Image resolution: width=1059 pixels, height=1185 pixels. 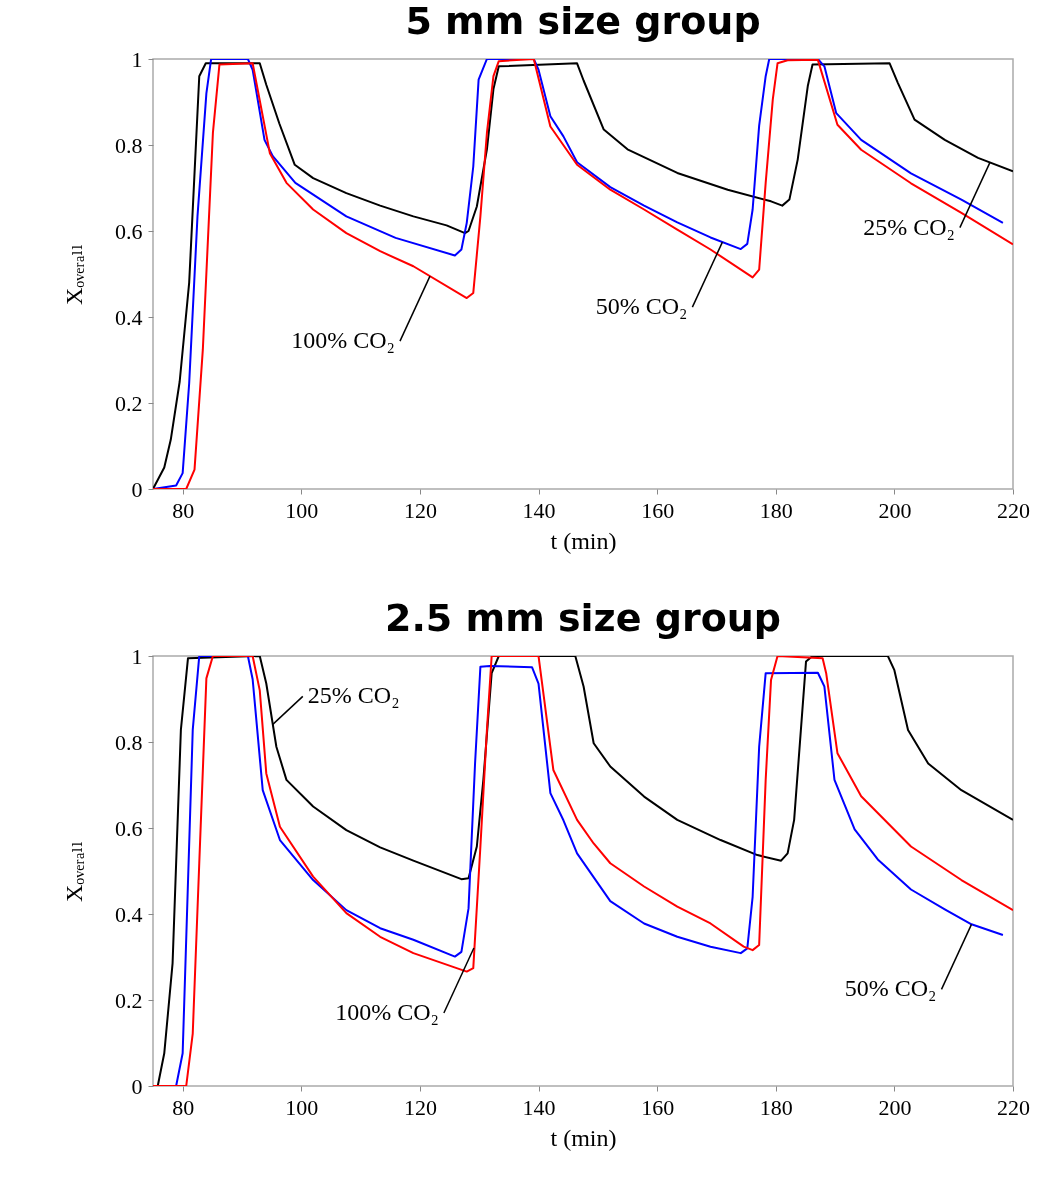 What do you see at coordinates (583, 618) in the screenshot?
I see `chart-title: 2.5 mm size group` at bounding box center [583, 618].